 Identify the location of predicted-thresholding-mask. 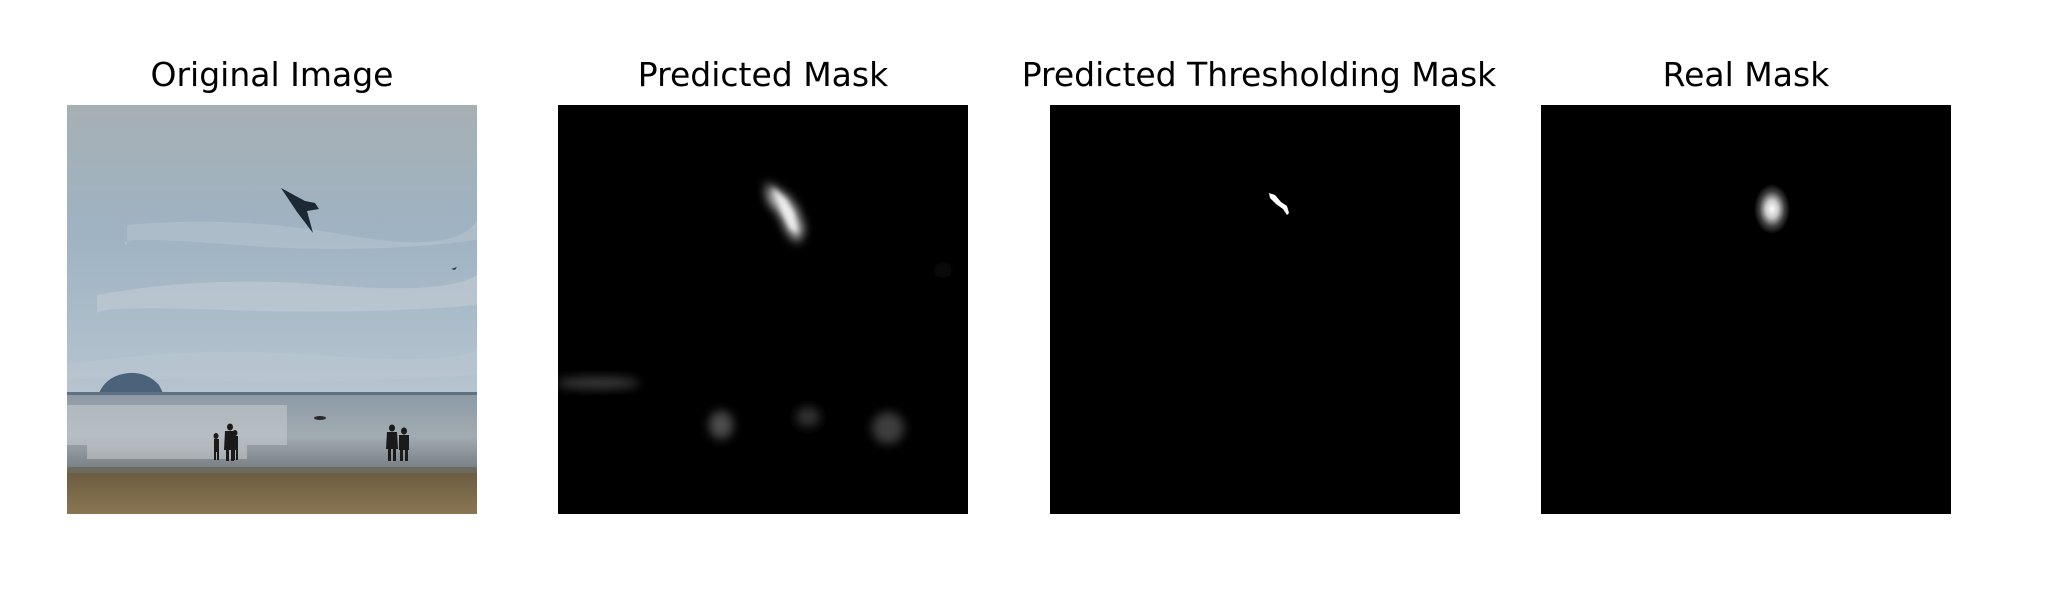
(1255, 309).